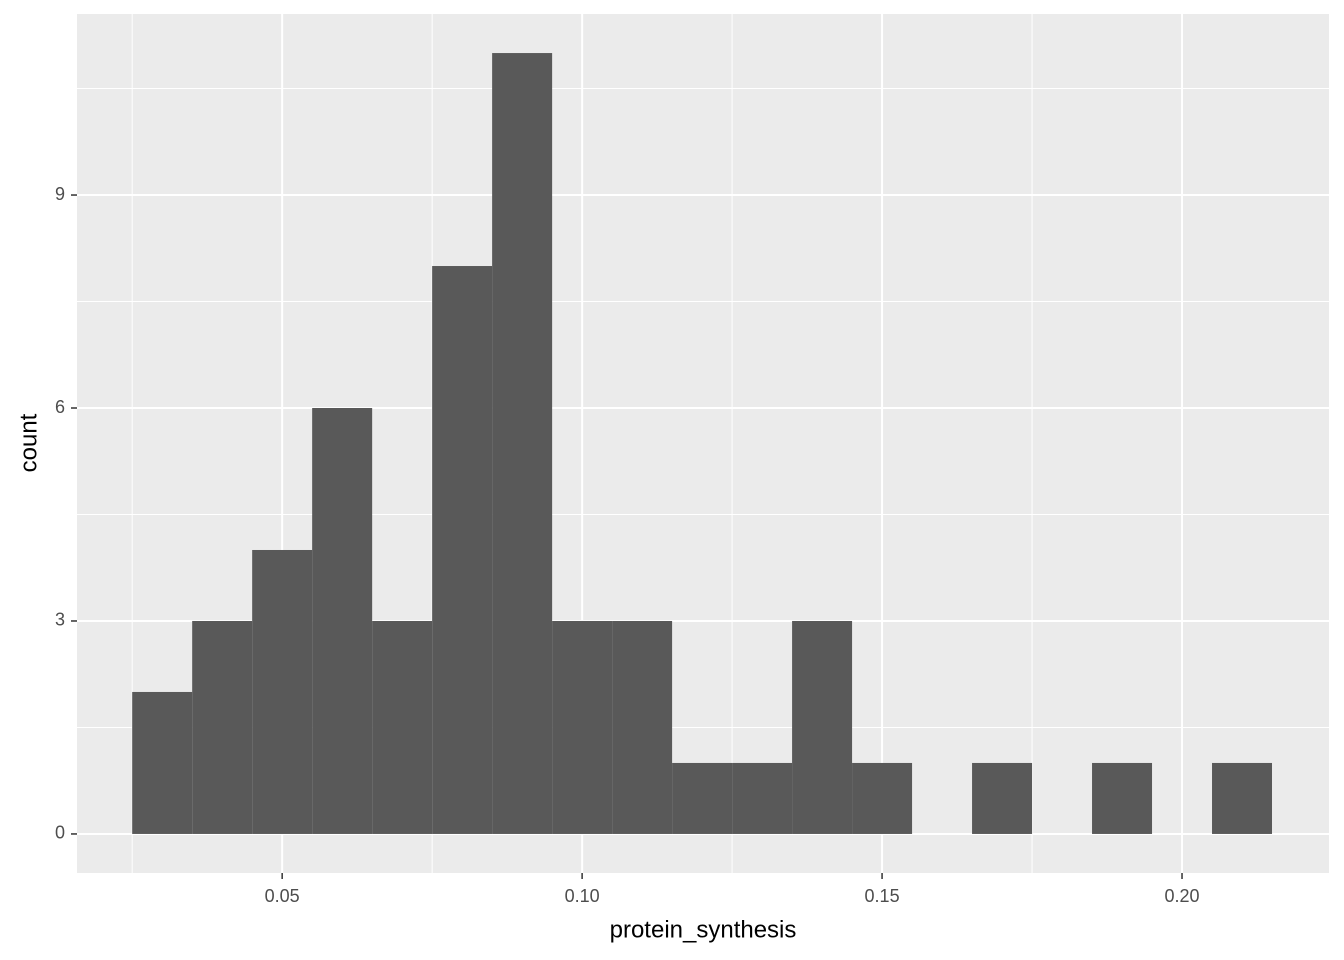 This screenshot has width=1344, height=960. Describe the element at coordinates (60, 407) in the screenshot. I see `y-tick-label: 6` at that location.